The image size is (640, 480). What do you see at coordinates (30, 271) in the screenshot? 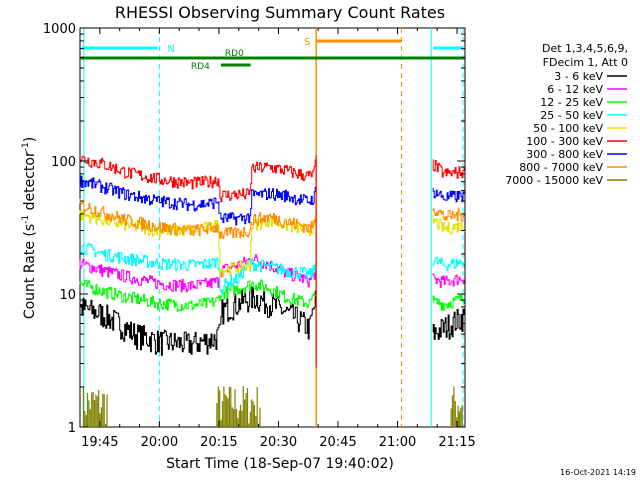
I see `y-axis-label-main: Count Rate (s` at bounding box center [30, 271].